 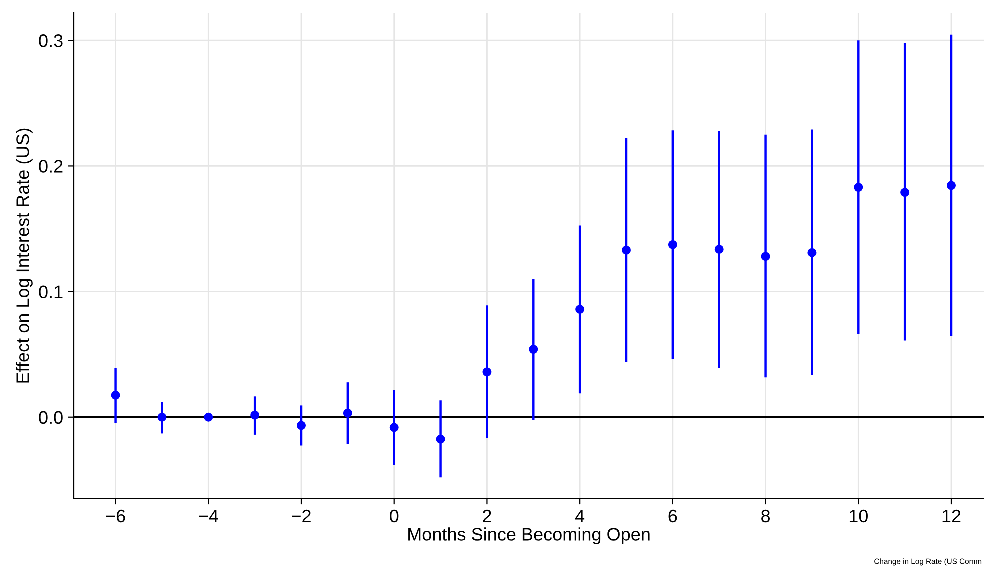 What do you see at coordinates (301, 516) in the screenshot?
I see `x-tick-label: −2` at bounding box center [301, 516].